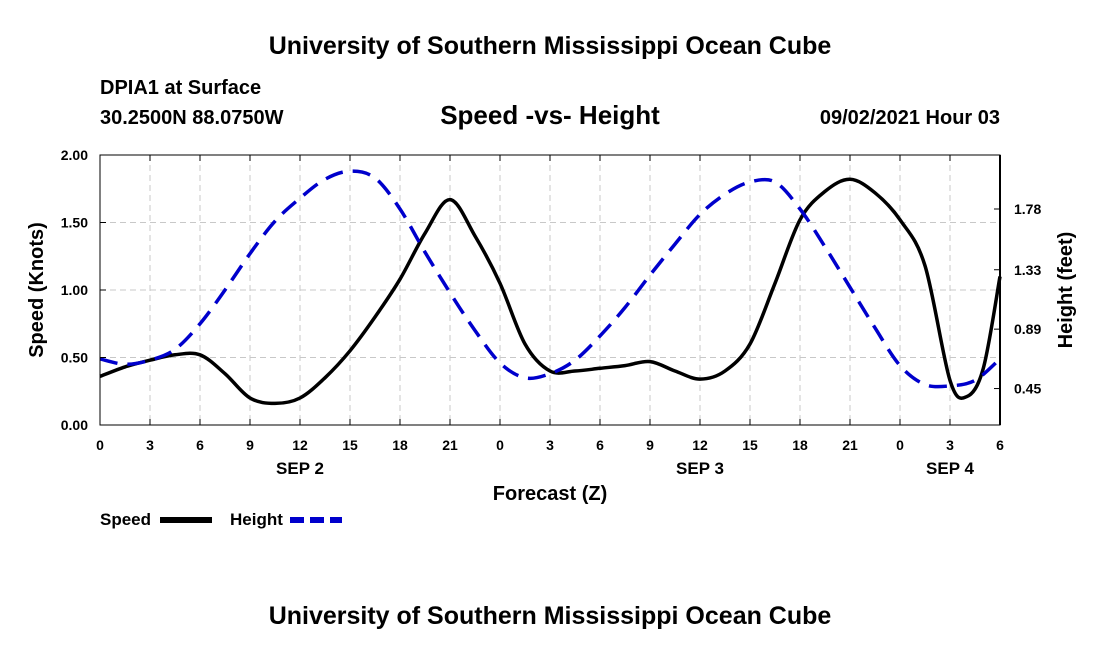  Describe the element at coordinates (910, 118) in the screenshot. I see `run-time-label: 09/02/2021 Hour 03` at that location.